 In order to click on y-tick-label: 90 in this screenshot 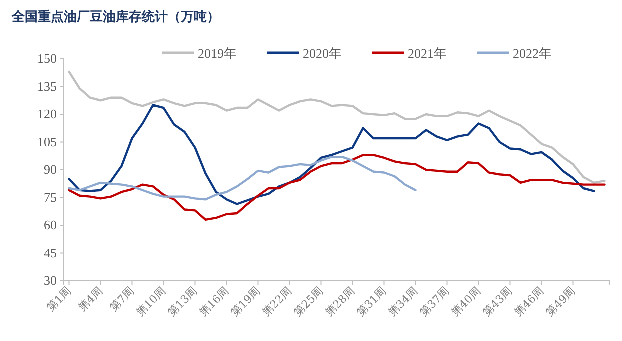, I will do `click(50, 170)`.